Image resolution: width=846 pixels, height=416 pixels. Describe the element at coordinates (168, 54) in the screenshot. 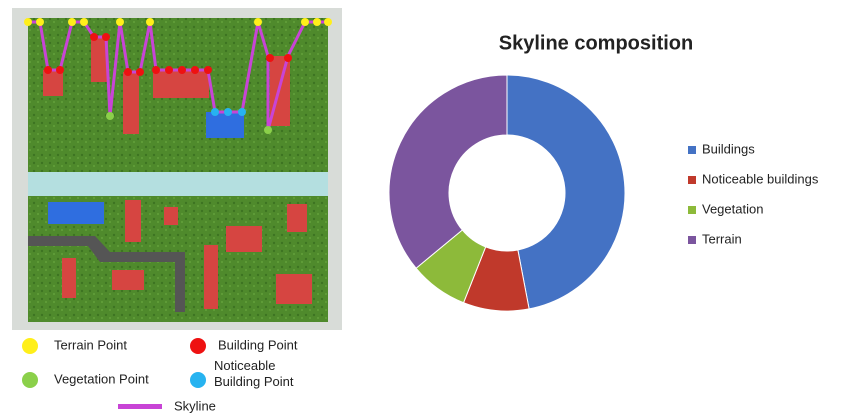

I see `building-points` at that location.